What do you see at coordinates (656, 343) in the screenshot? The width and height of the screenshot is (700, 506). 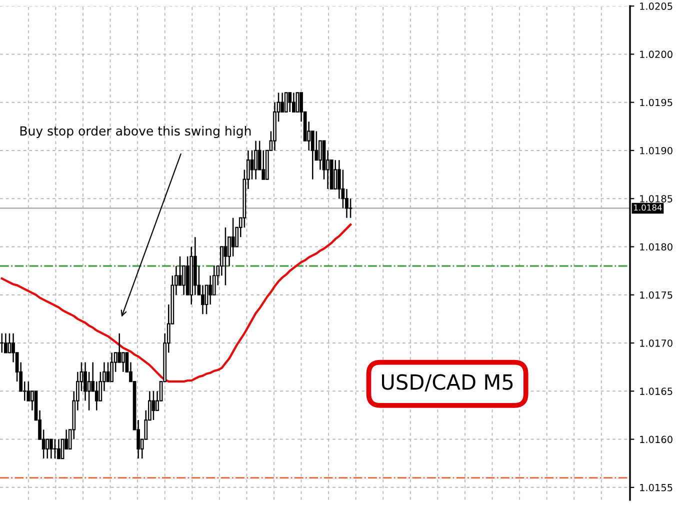 I see `y-tick-label: 1.0170` at bounding box center [656, 343].